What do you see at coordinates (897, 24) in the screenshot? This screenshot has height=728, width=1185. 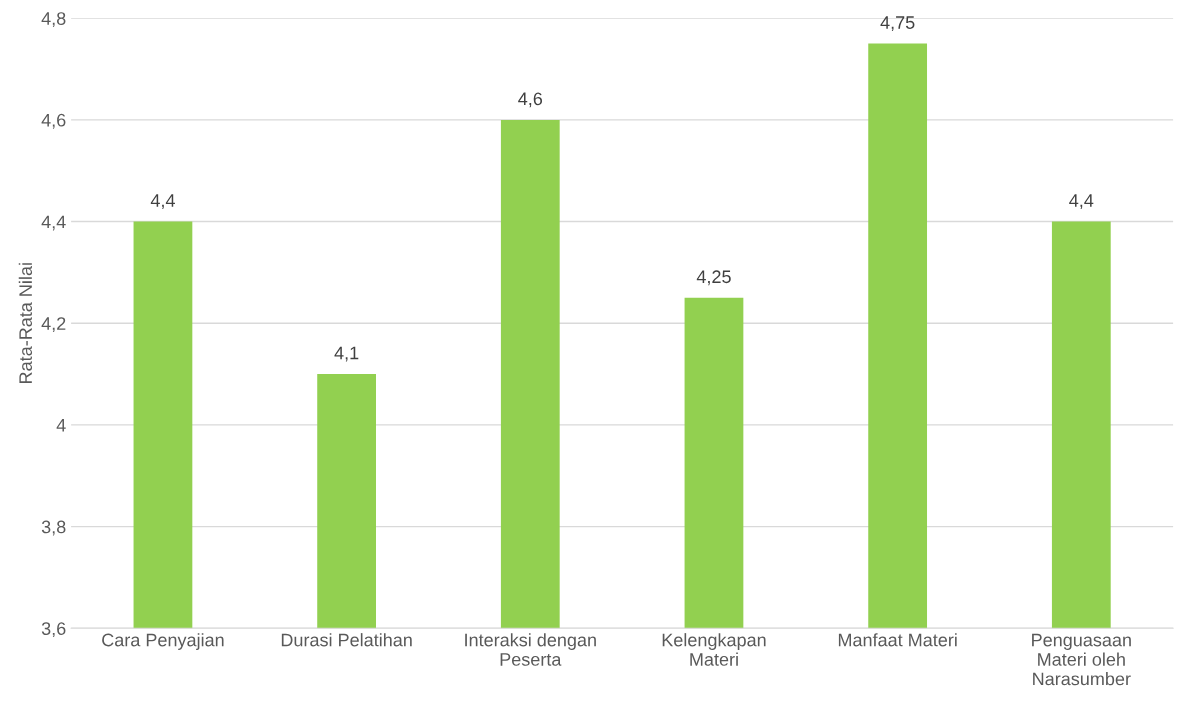 I see `data-label: 4,75` at bounding box center [897, 24].